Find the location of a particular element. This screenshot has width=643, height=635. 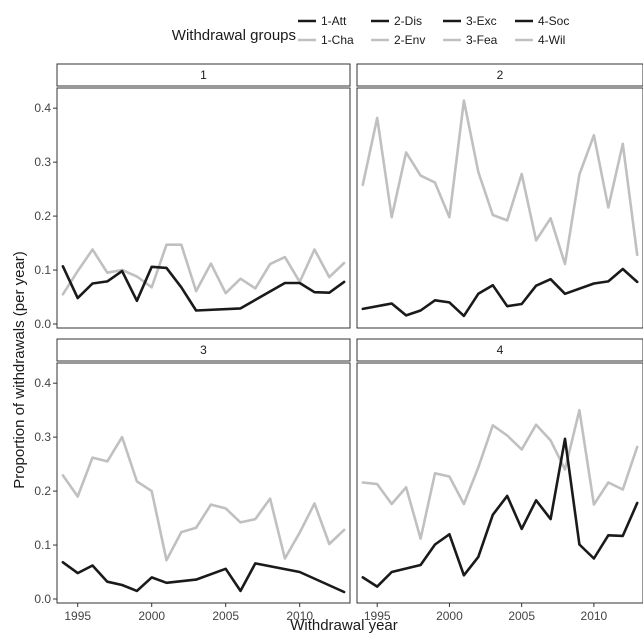

legend-label-3-Fea: 3-Fea is located at coordinates (482, 40).